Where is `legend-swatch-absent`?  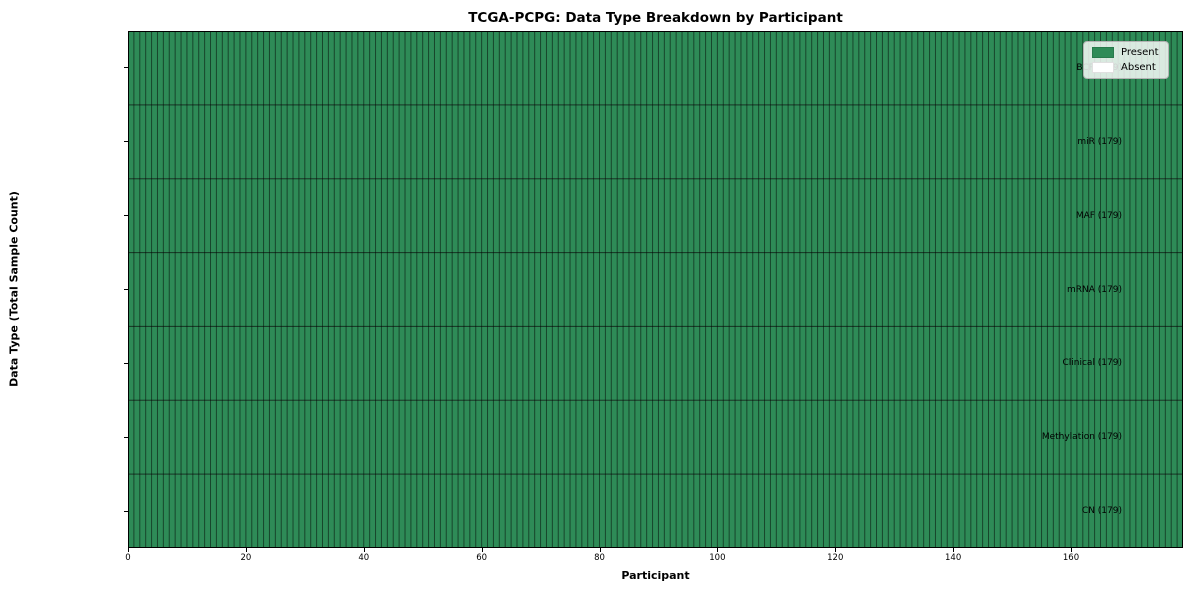 legend-swatch-absent is located at coordinates (1103, 67).